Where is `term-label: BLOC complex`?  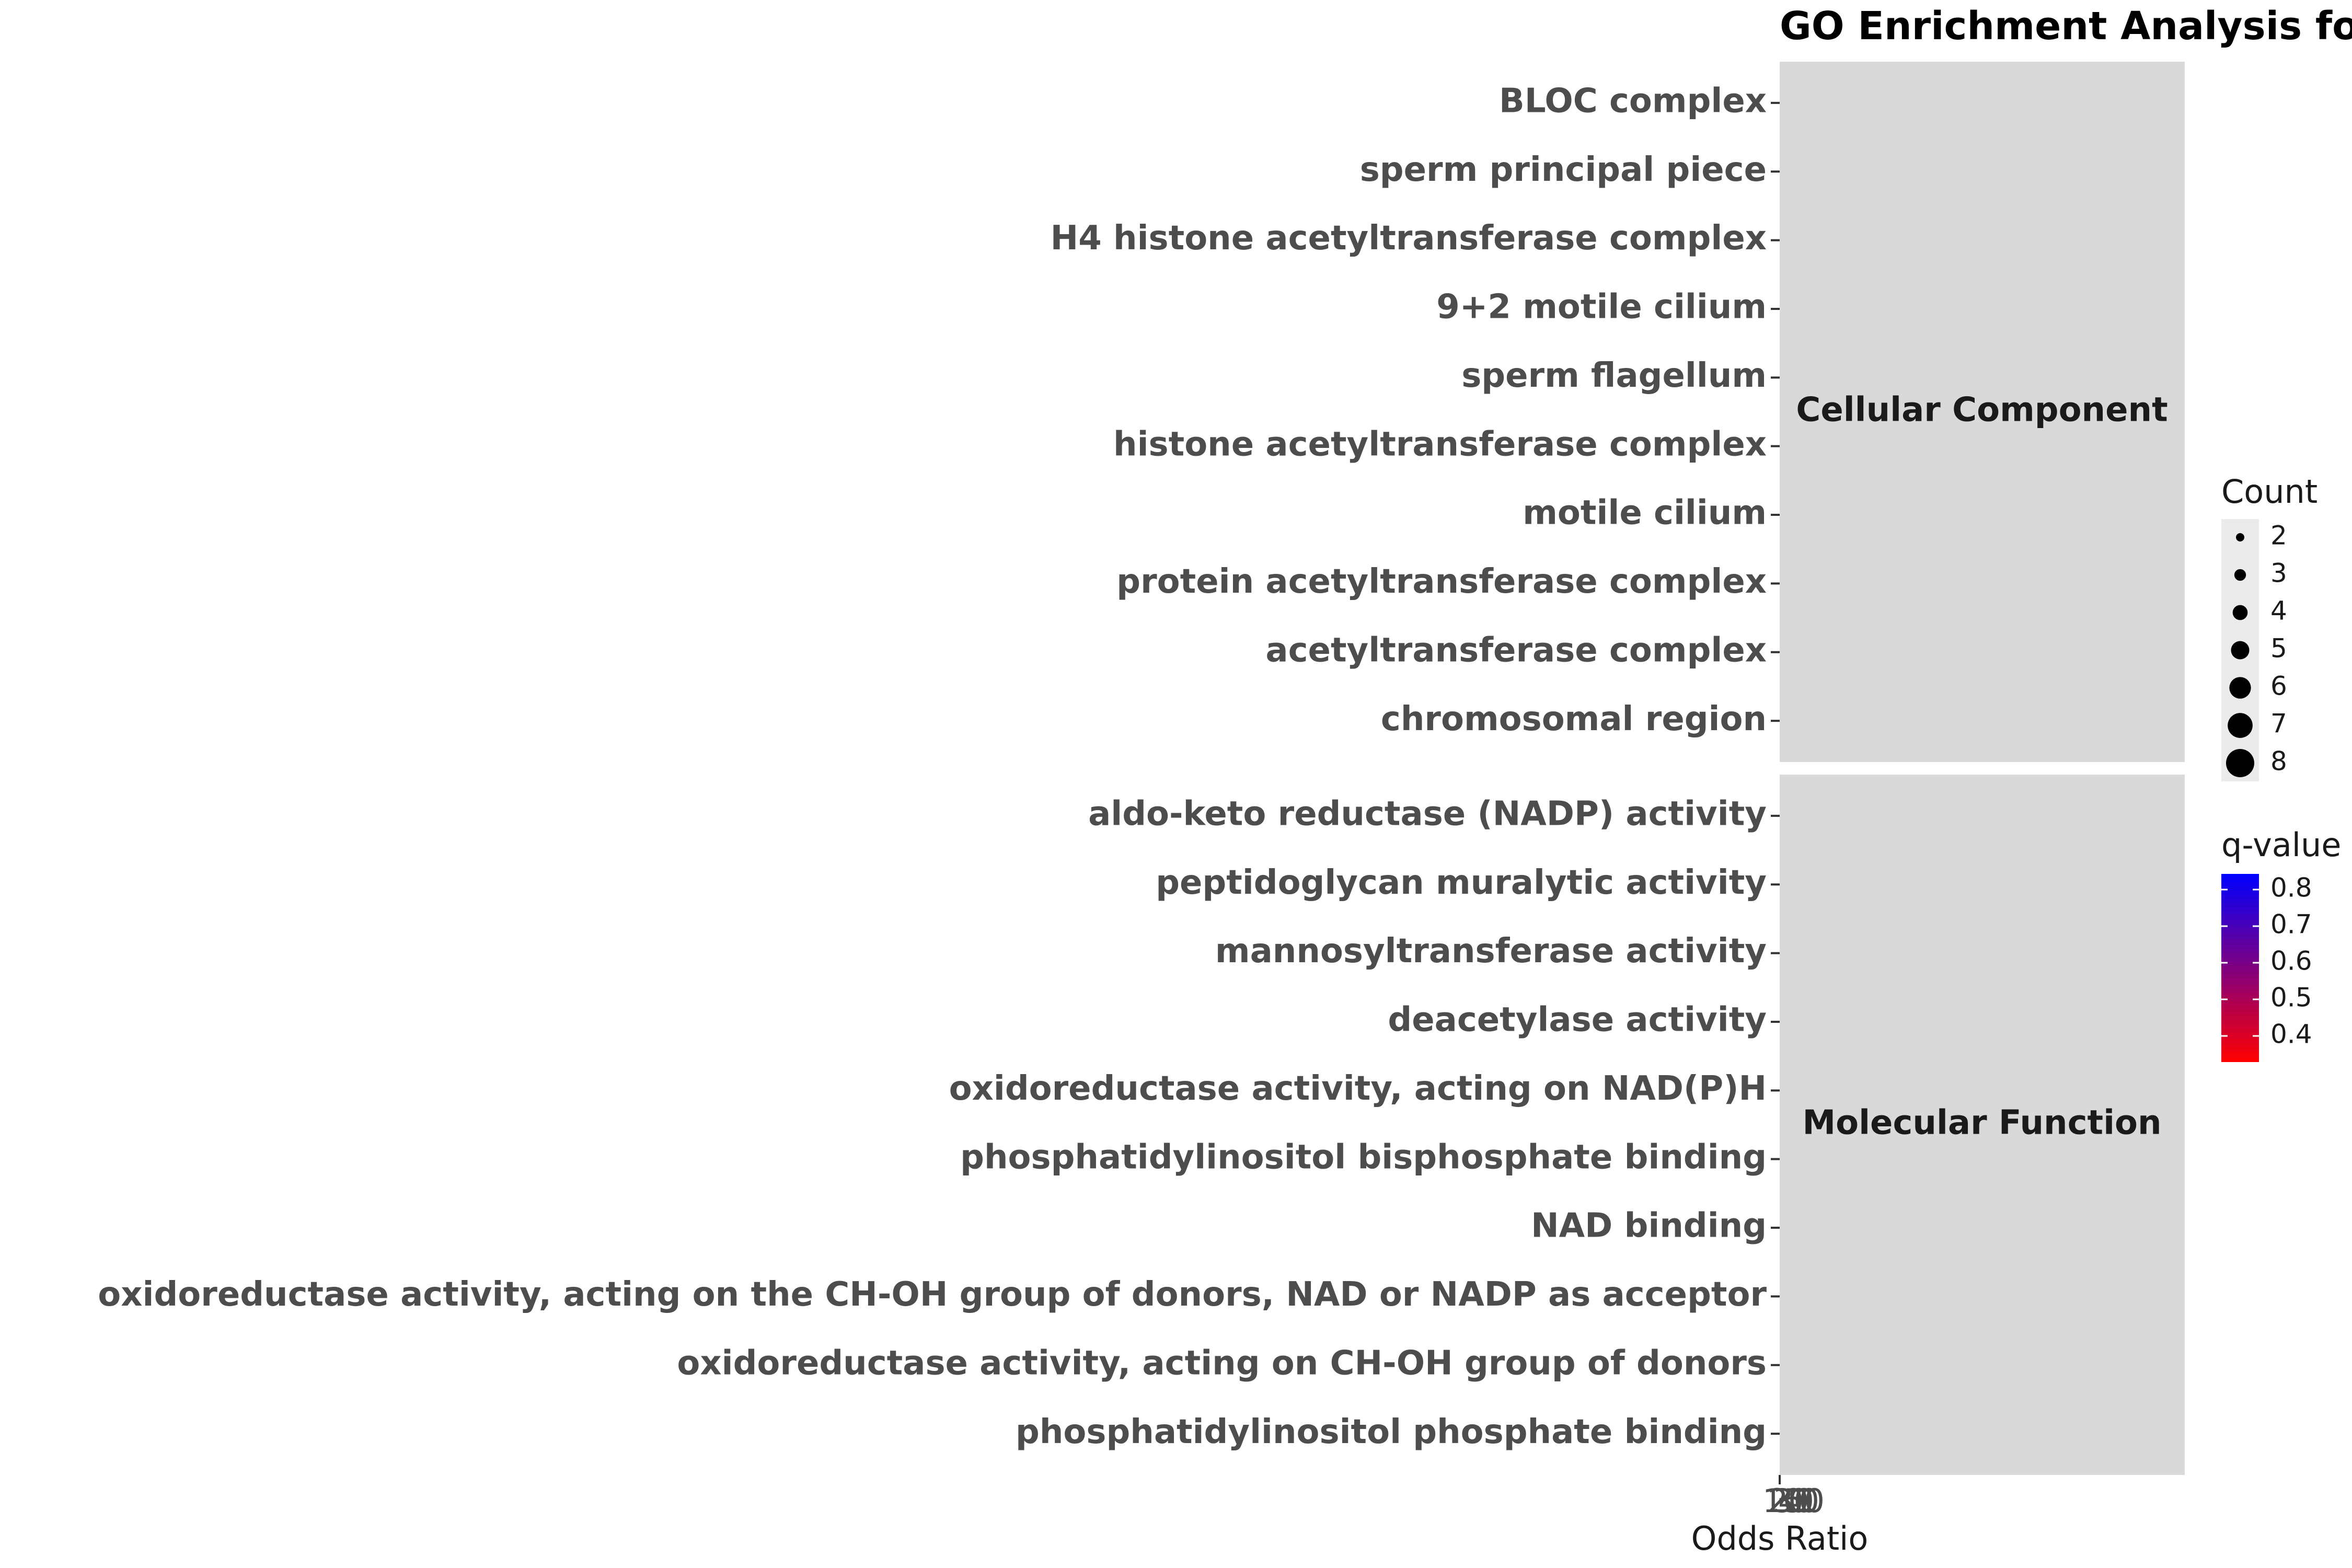
term-label: BLOC complex is located at coordinates (1633, 101).